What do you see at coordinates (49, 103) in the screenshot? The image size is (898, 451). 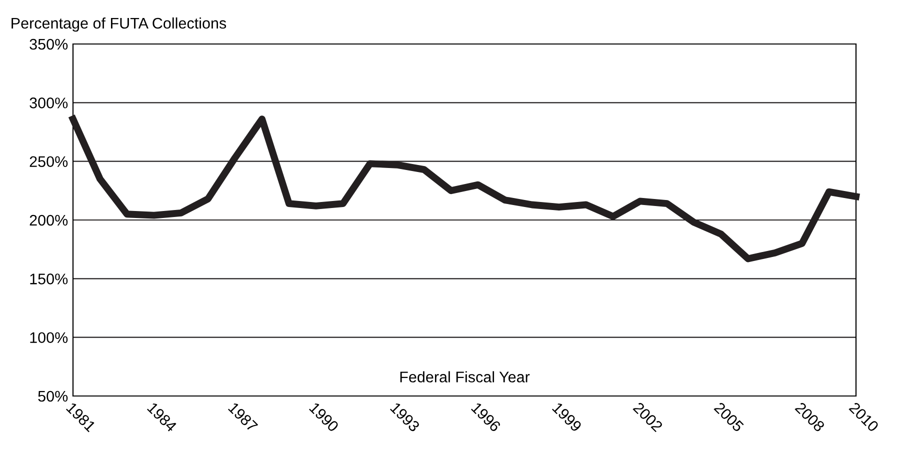 I see `y-tick-label: 300%` at bounding box center [49, 103].